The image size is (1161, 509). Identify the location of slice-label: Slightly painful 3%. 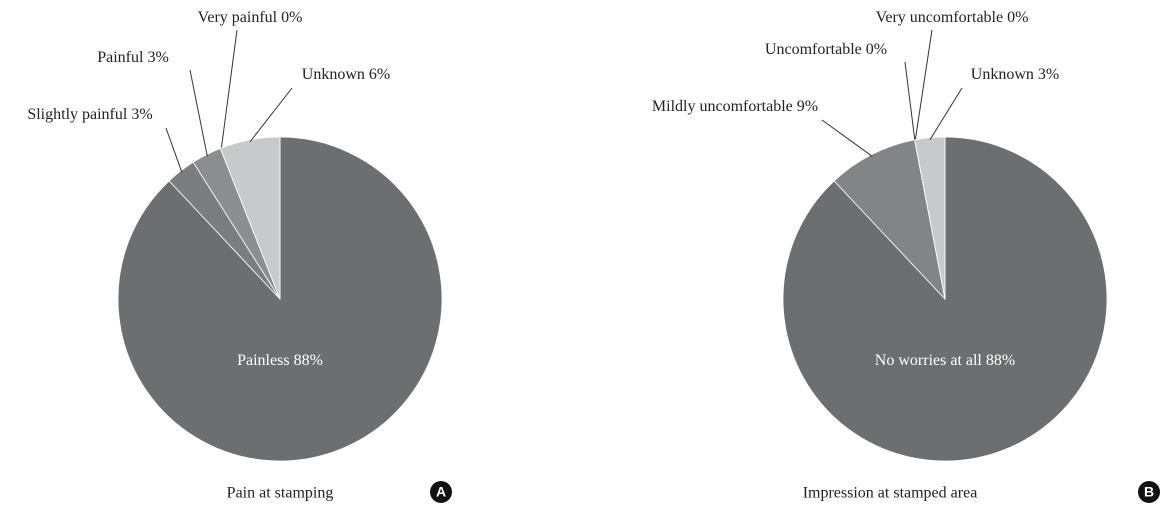
(89, 114).